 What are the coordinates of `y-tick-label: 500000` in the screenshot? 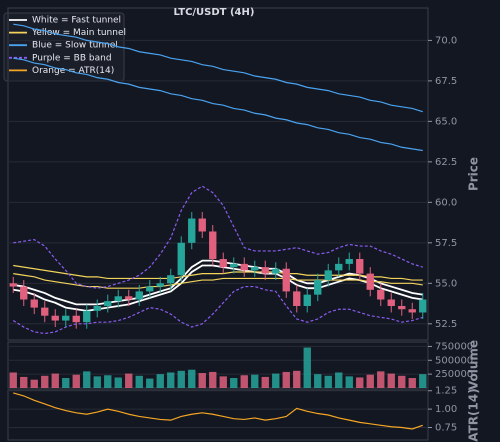 It's located at (454, 360).